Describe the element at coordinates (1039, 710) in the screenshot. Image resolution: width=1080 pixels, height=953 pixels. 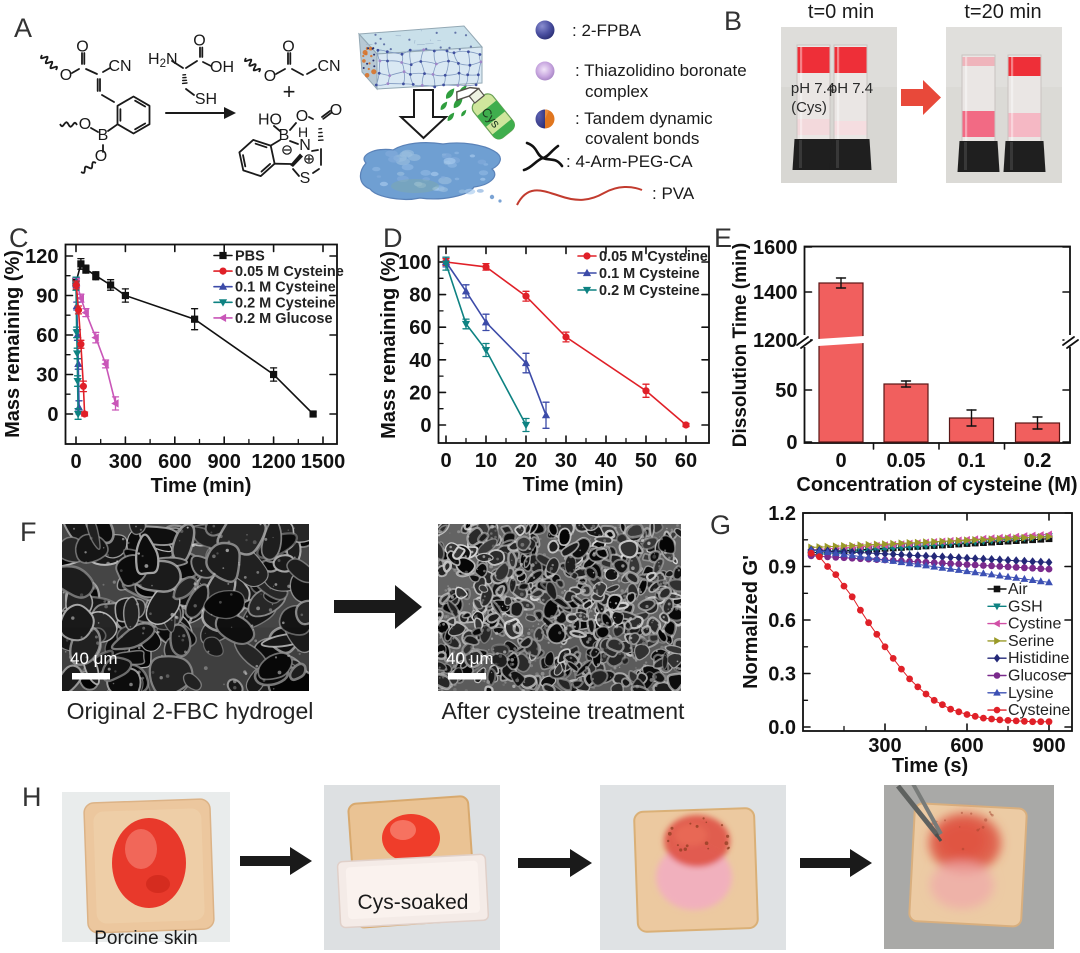
I see `svg-text: Cysteine` at that location.